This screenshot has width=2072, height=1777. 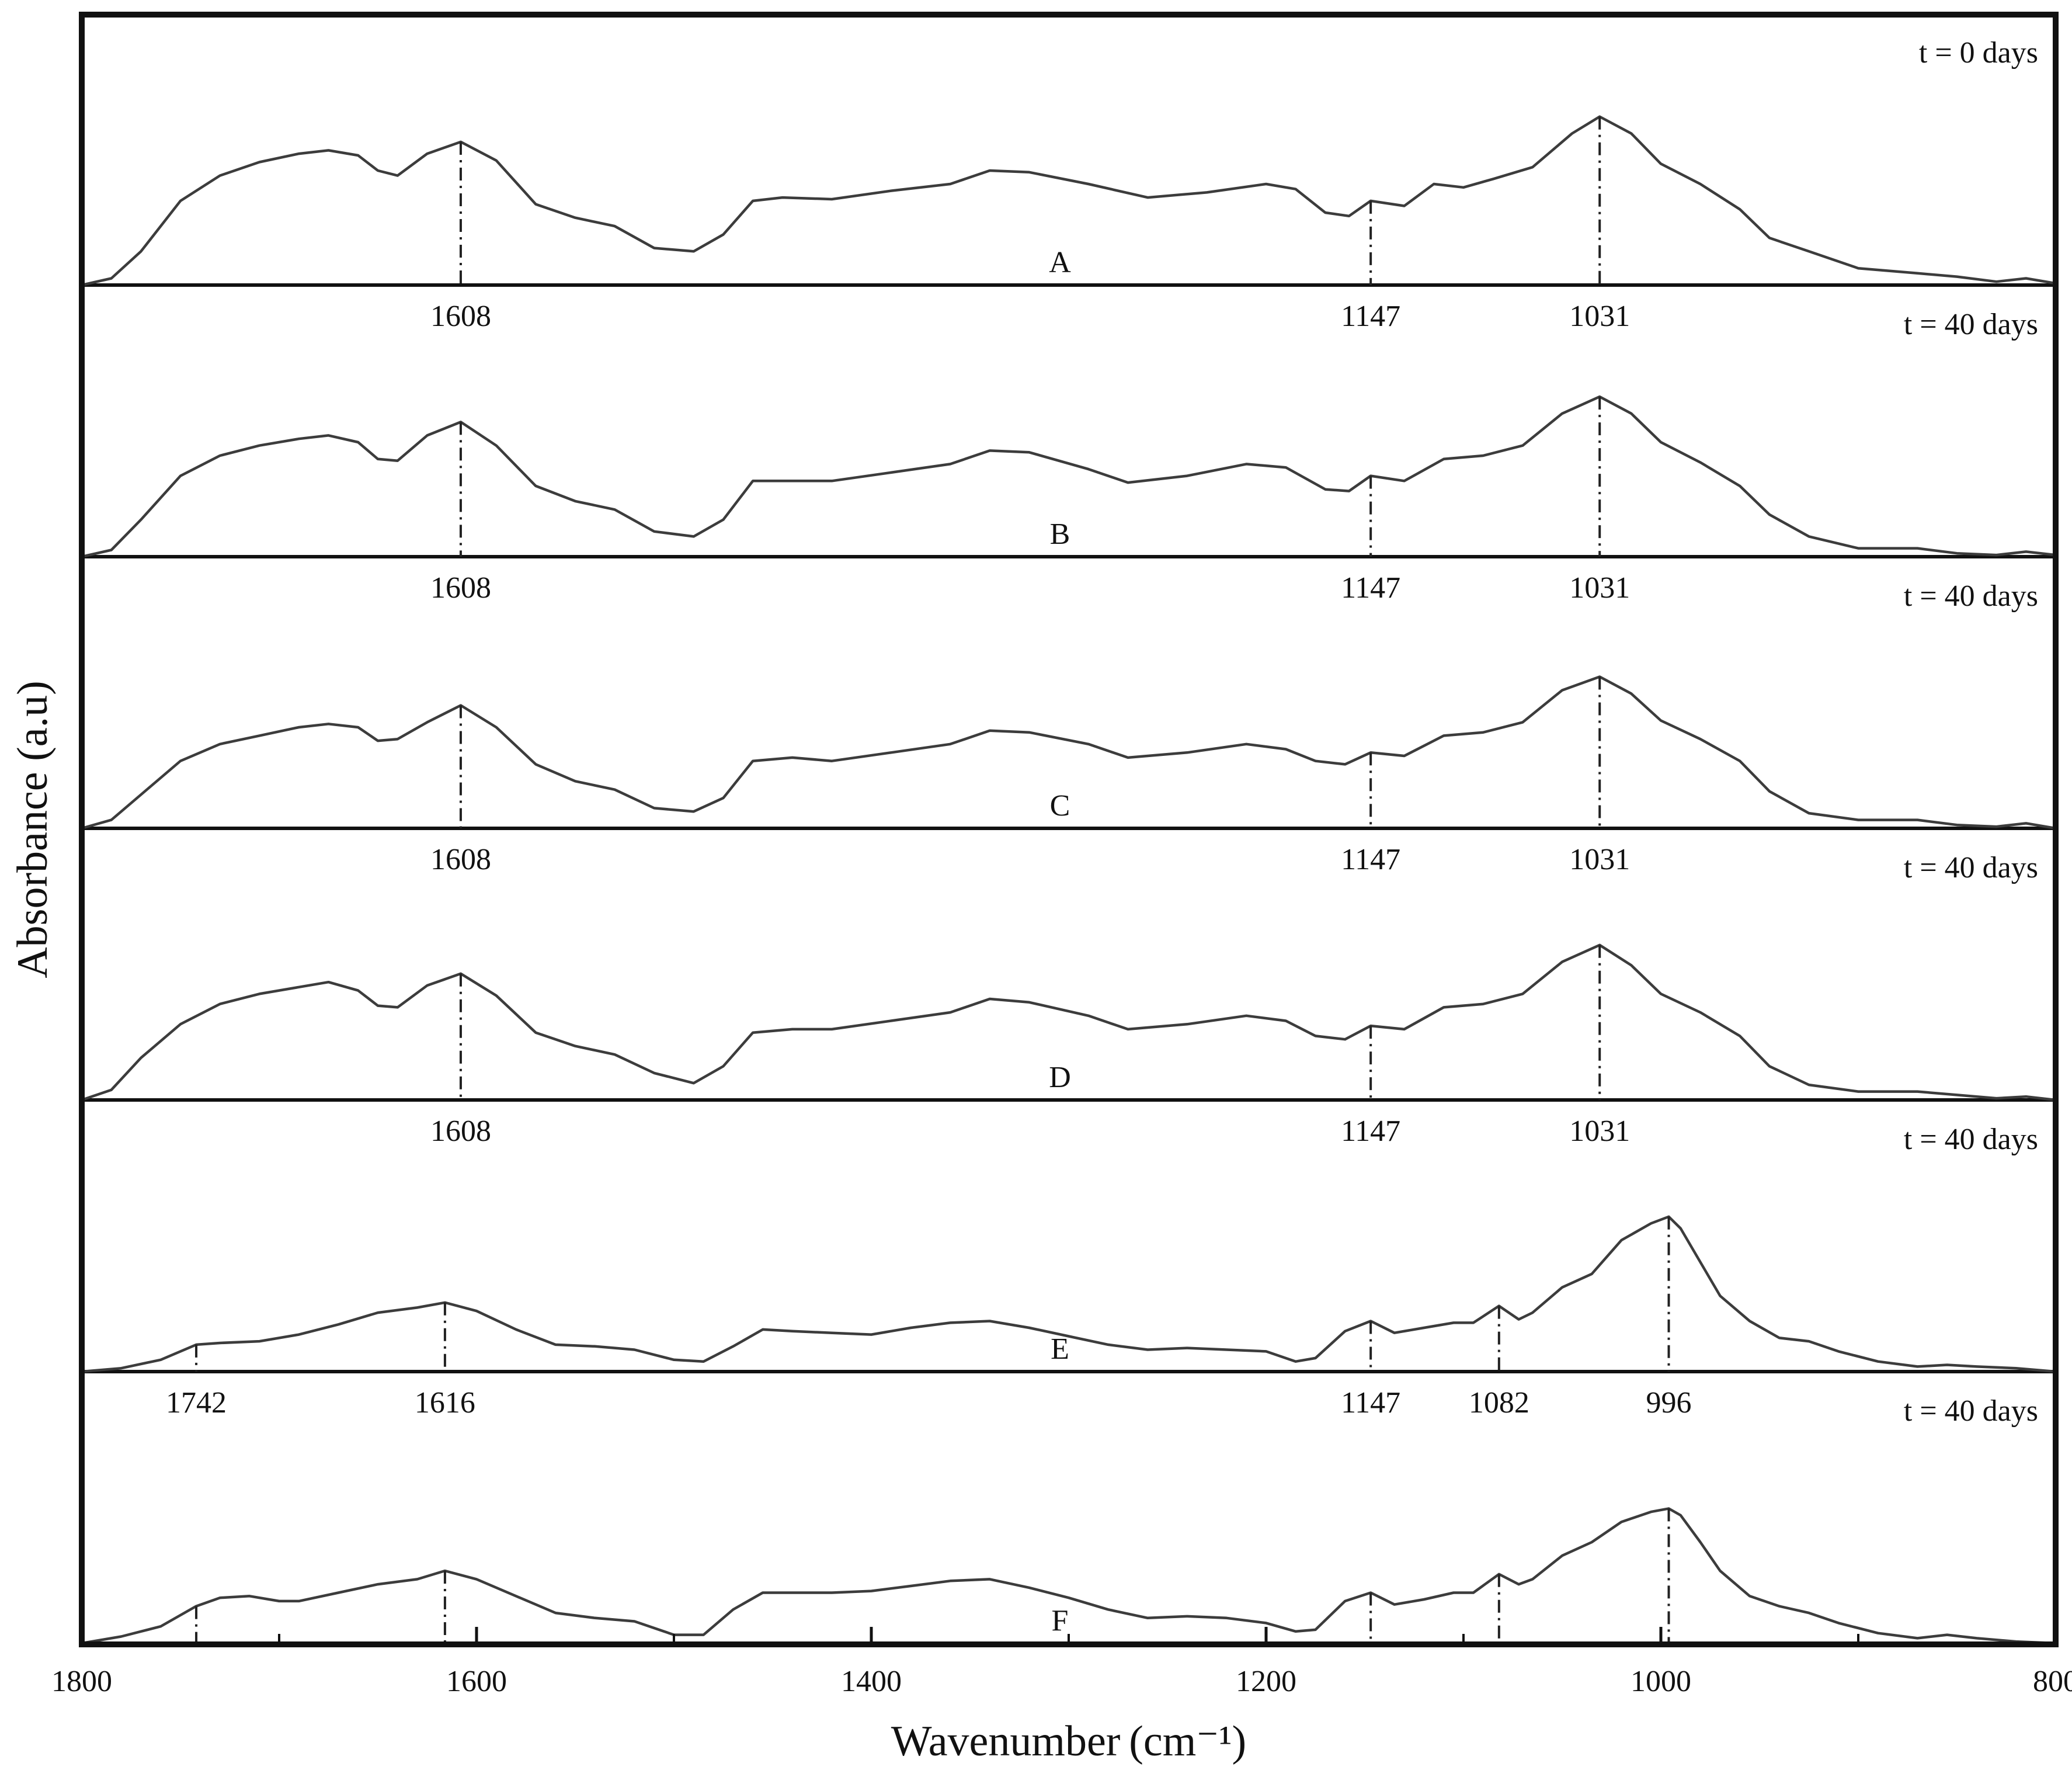 I want to click on x-tick-label: 800, so click(x=2052, y=1681).